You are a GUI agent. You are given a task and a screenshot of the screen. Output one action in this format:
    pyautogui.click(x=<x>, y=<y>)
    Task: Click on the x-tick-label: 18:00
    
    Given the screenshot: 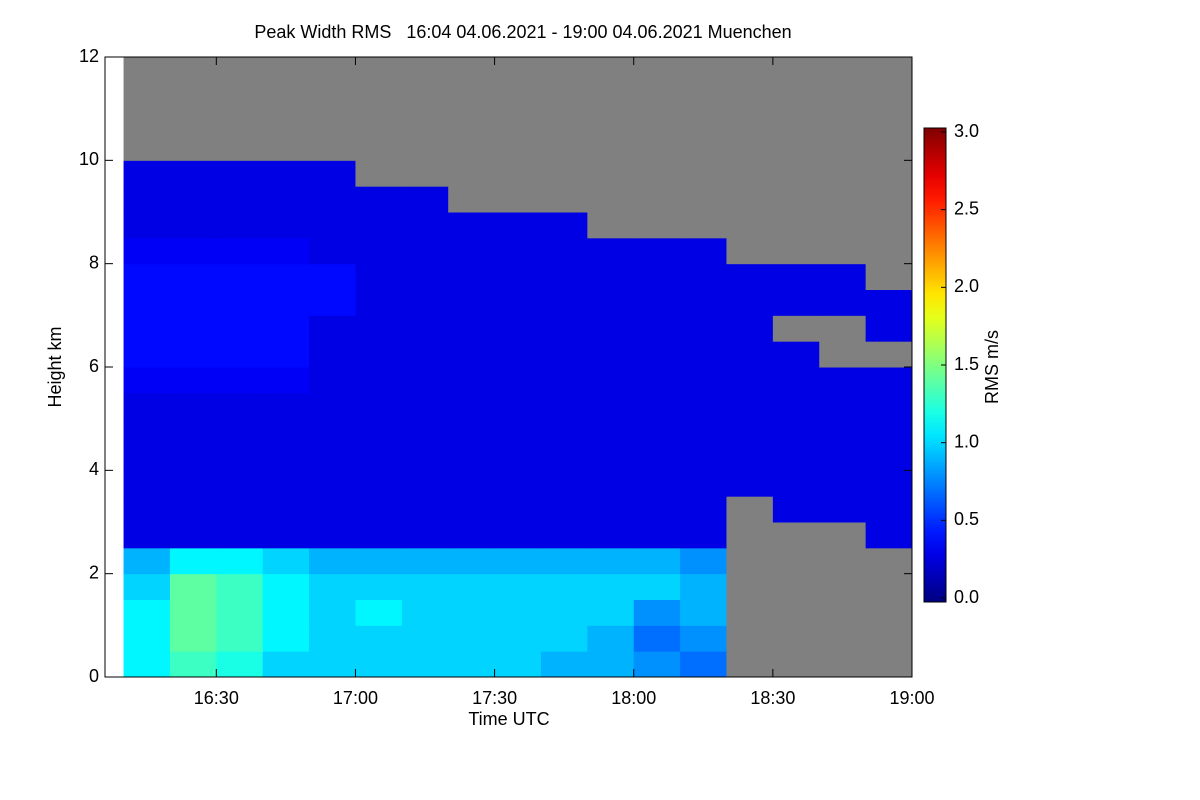 What is the action you would take?
    pyautogui.click(x=633, y=698)
    